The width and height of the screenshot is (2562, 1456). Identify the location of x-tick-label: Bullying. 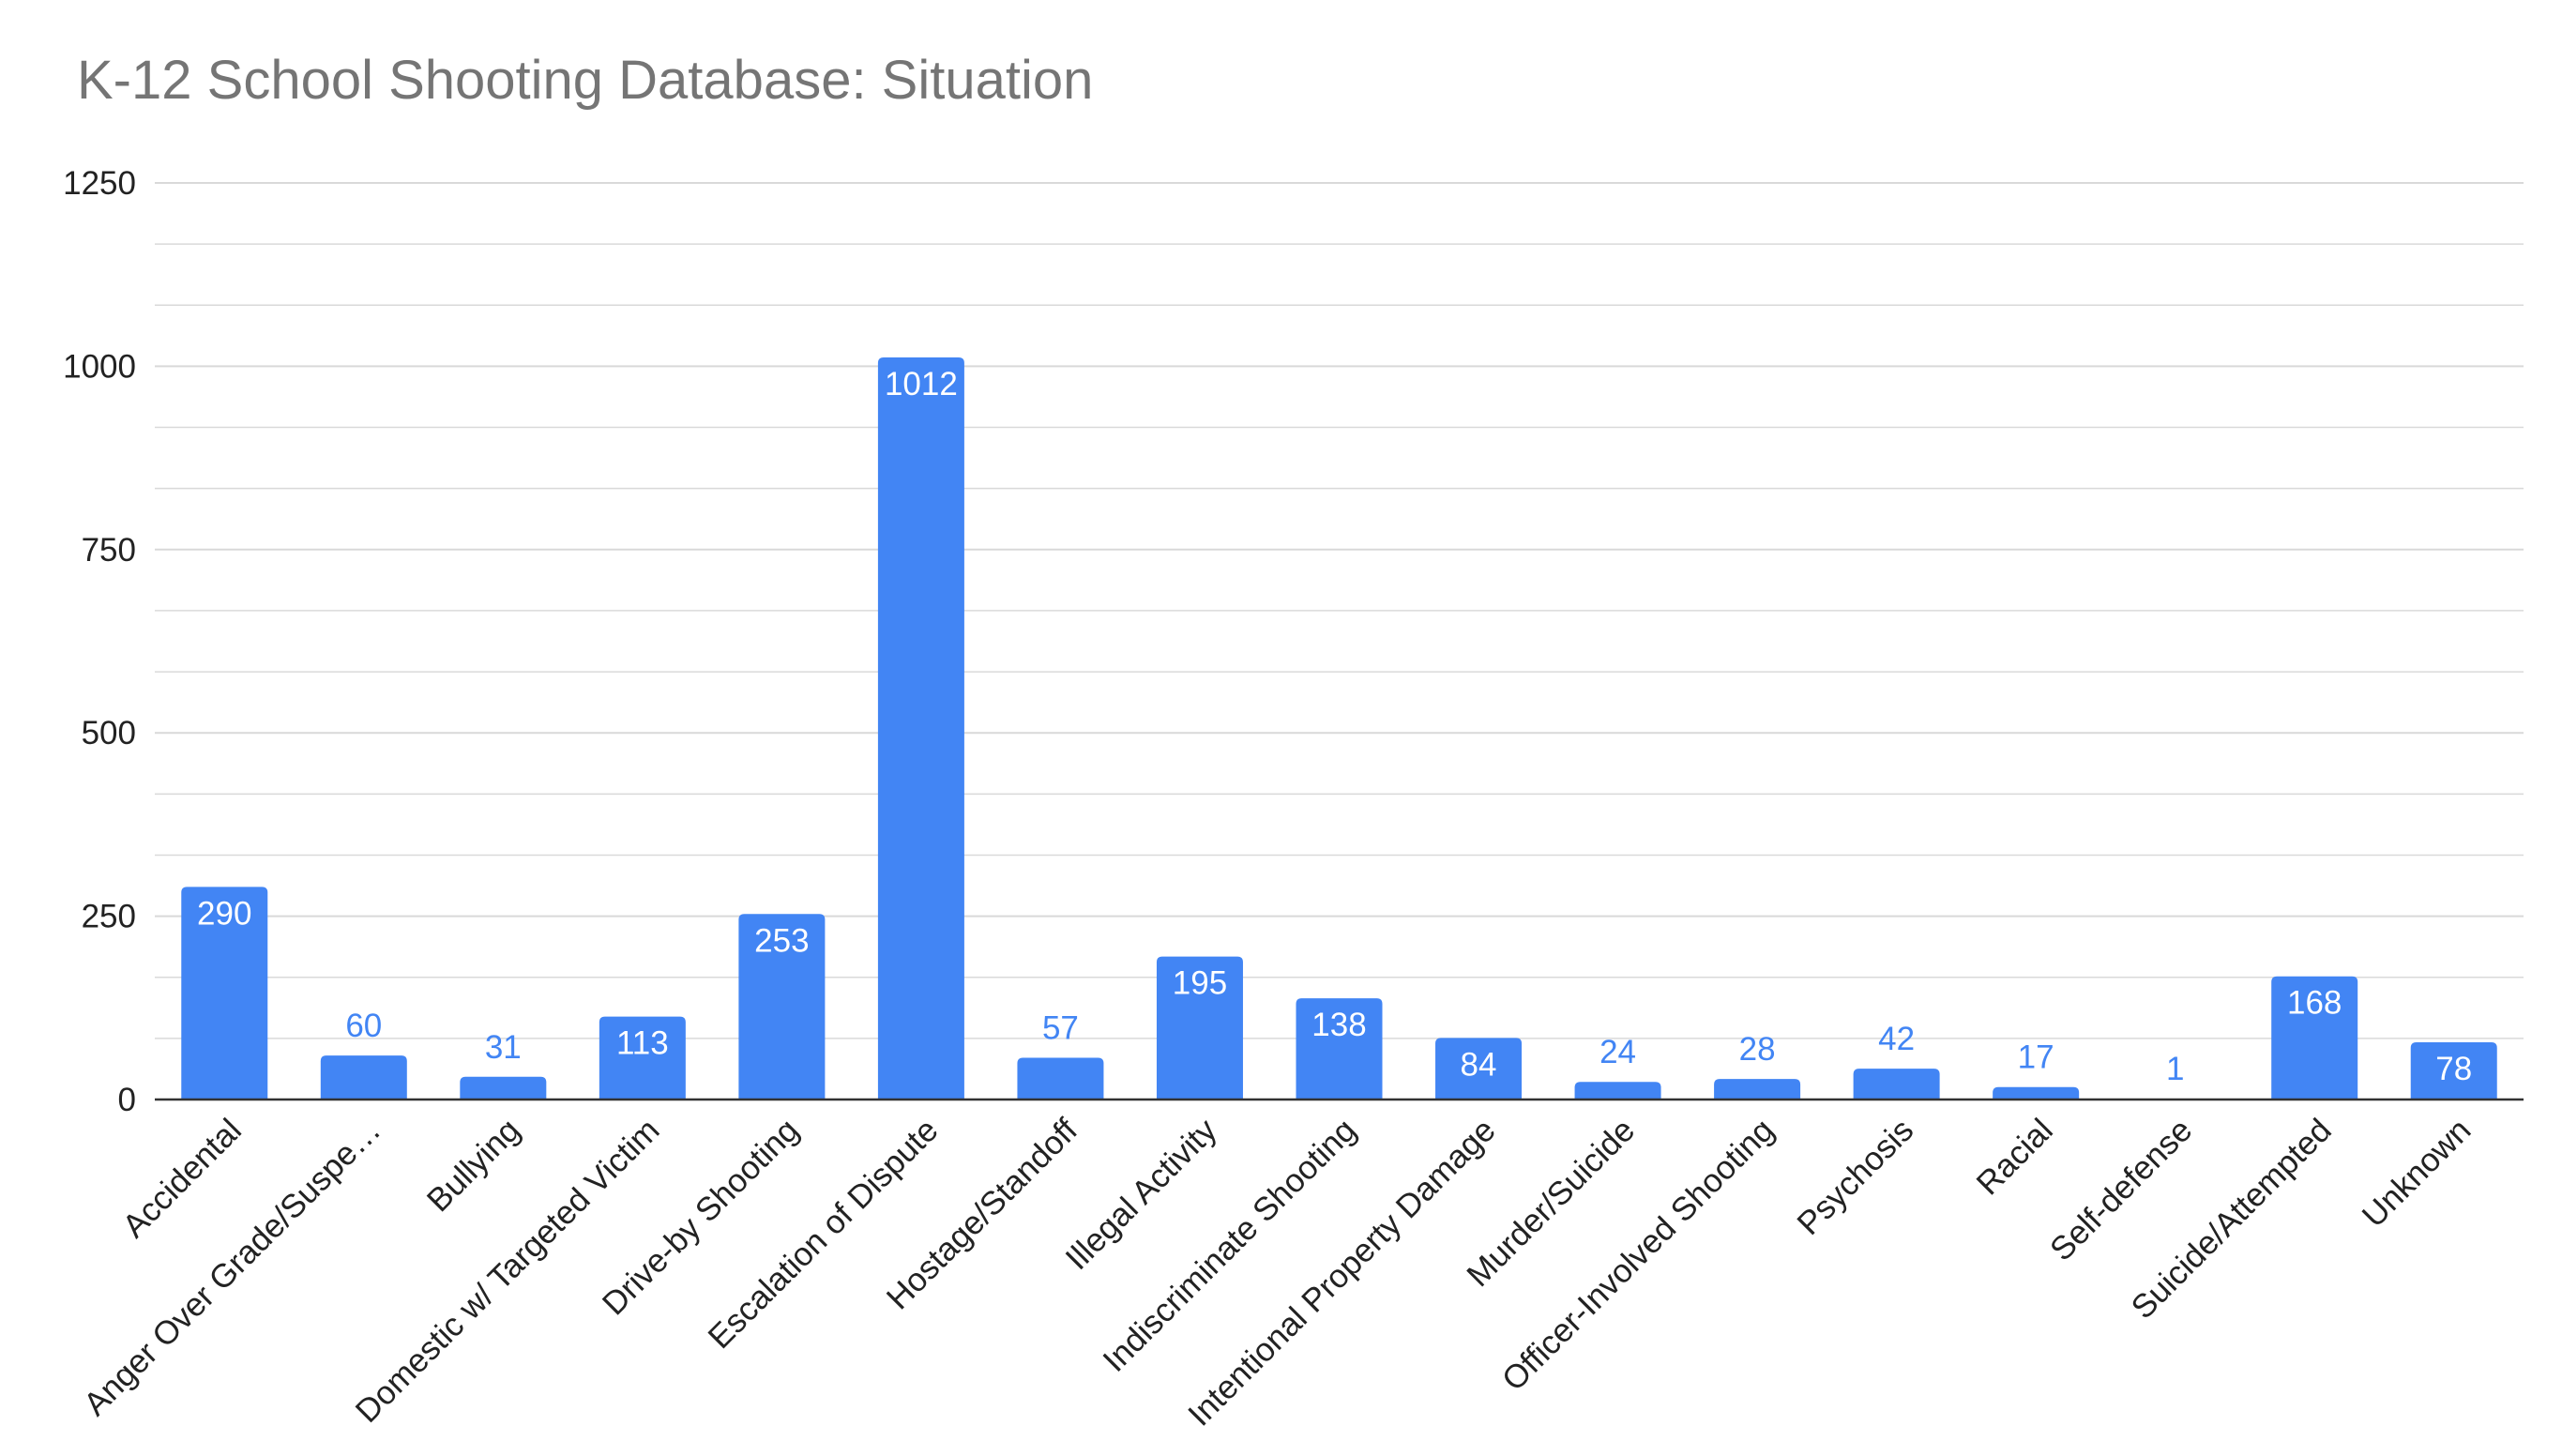
(473, 1165).